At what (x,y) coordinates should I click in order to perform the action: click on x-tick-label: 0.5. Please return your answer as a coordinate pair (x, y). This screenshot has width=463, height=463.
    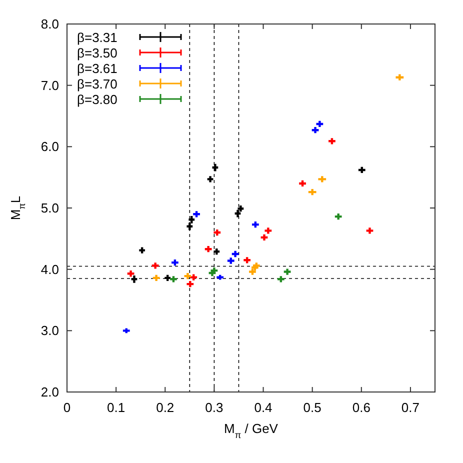
    Looking at the image, I should click on (312, 407).